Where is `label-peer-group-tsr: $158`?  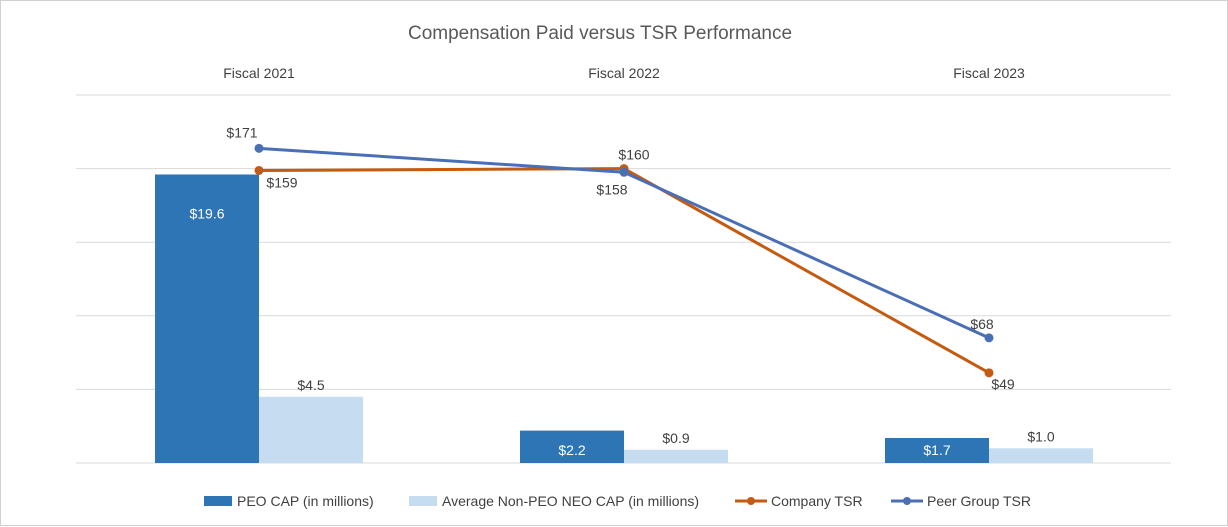
label-peer-group-tsr: $158 is located at coordinates (611, 189).